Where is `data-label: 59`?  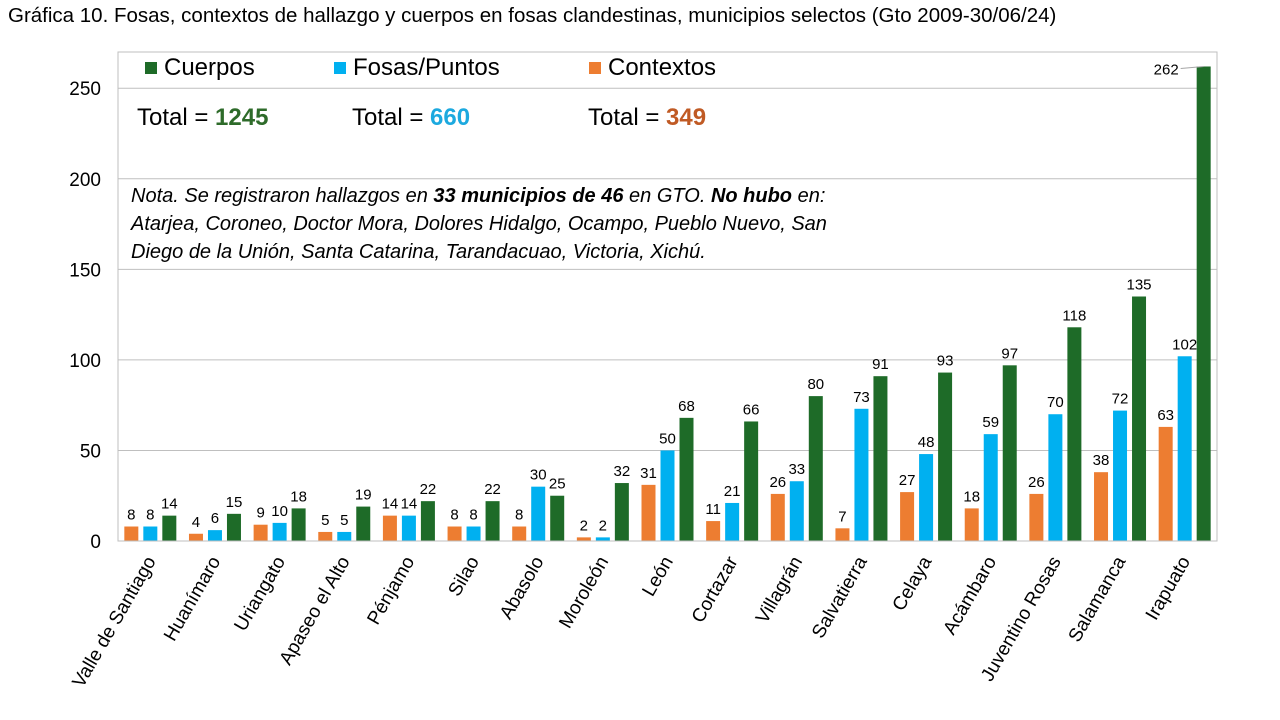
data-label: 59 is located at coordinates (990, 422).